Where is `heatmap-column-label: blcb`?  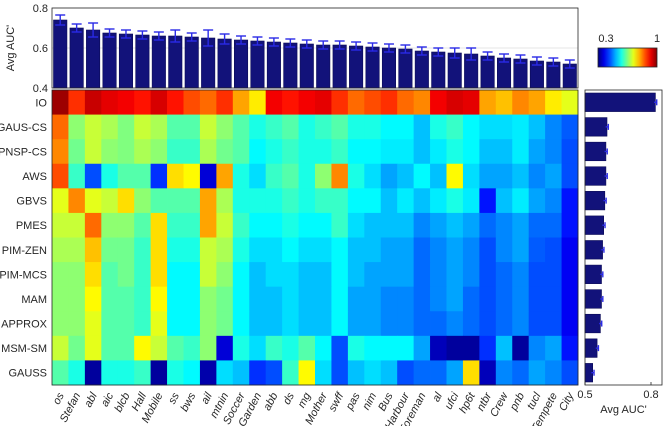
heatmap-column-label: blcb is located at coordinates (123, 402).